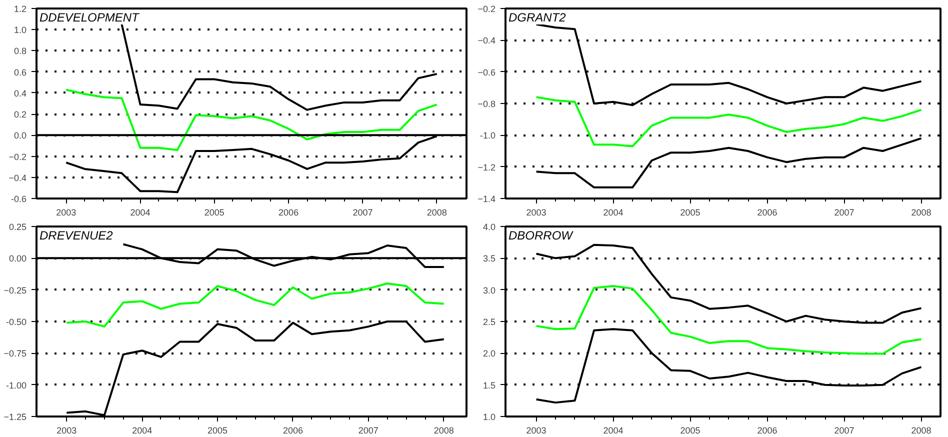  I want to click on y-tick-label: −0.75, so click(15, 353).